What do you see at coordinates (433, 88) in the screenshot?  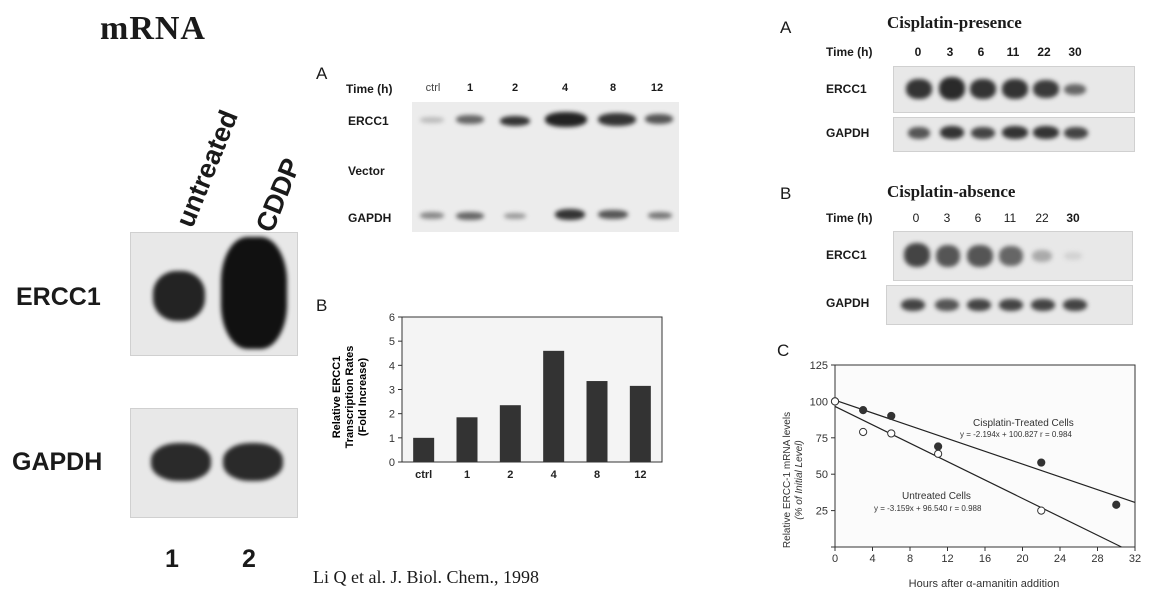 I see `middle-time-ctrl: ctrl` at bounding box center [433, 88].